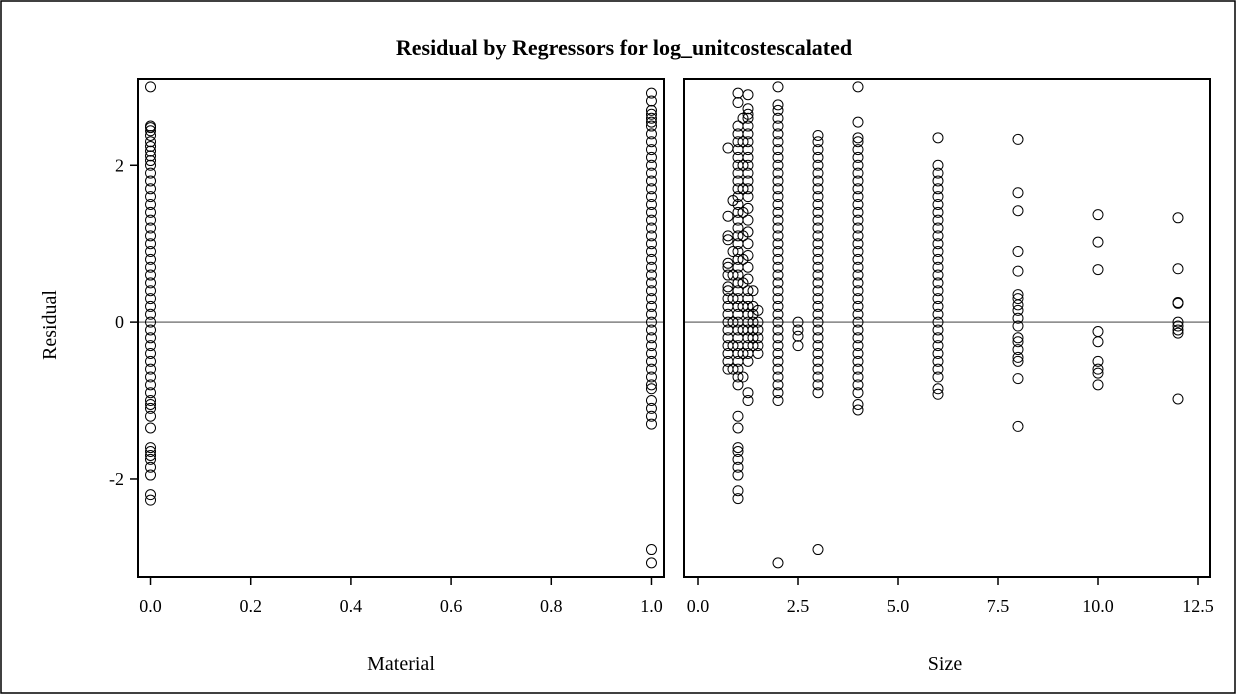  I want to click on x-tick-label: 0.6, so click(451, 606).